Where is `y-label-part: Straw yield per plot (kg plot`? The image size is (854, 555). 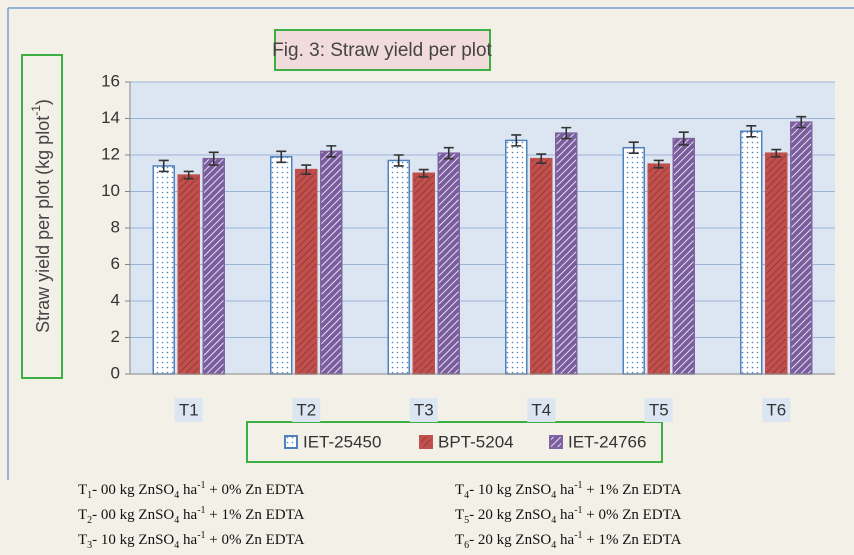
y-label-part: Straw yield per plot (kg plot is located at coordinates (43, 224).